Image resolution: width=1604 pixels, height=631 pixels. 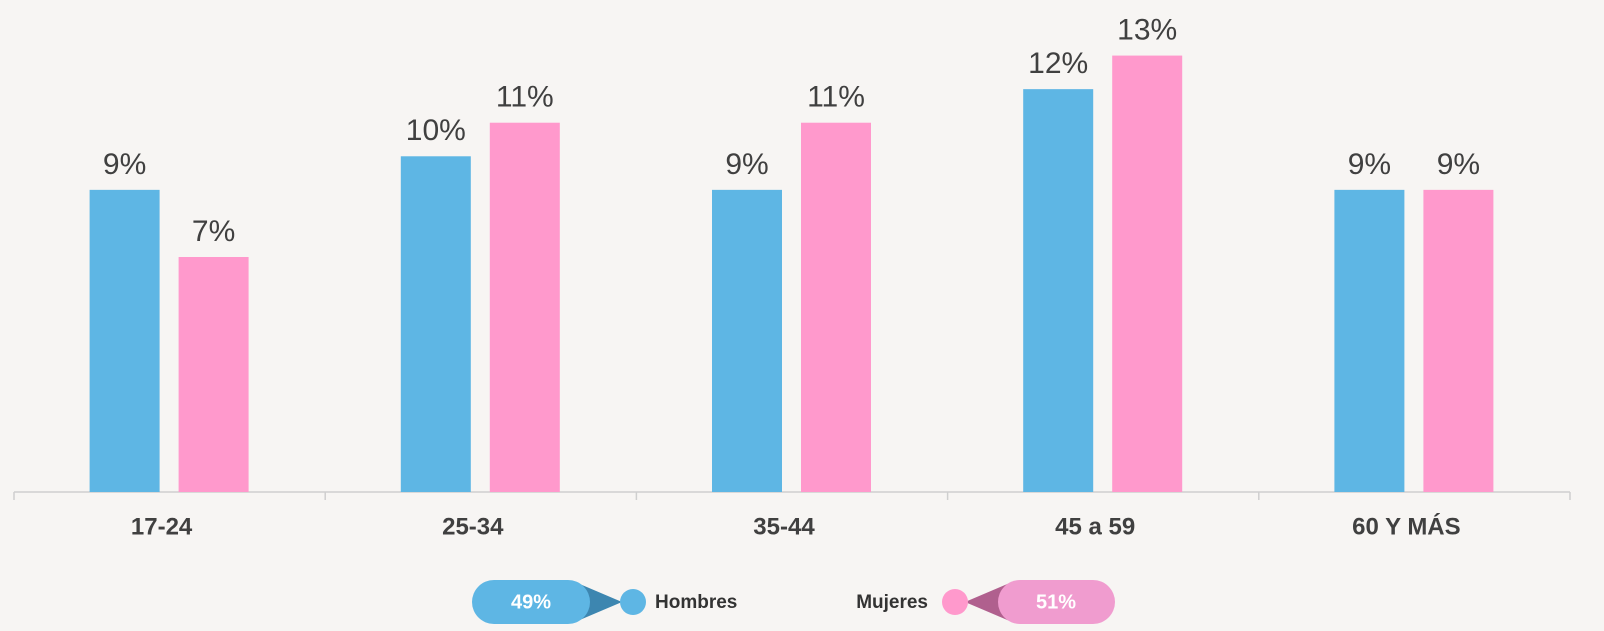 What do you see at coordinates (988, 602) in the screenshot?
I see `legend-arrow` at bounding box center [988, 602].